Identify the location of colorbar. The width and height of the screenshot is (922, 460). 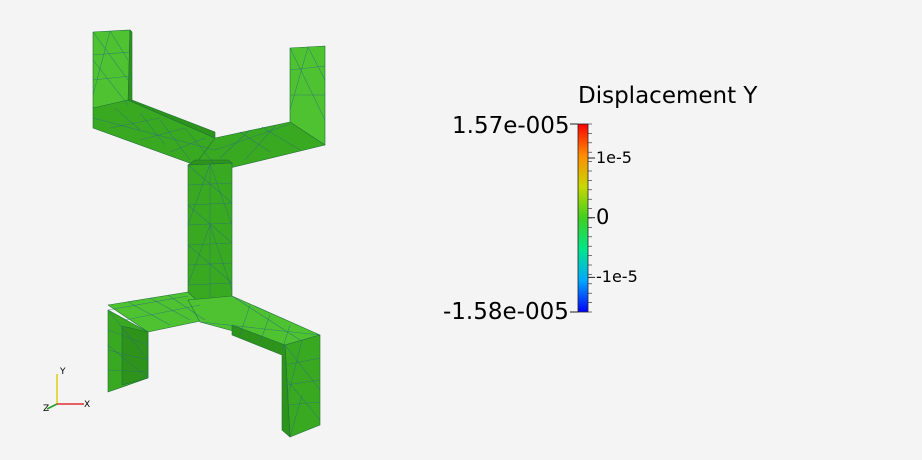
(582, 218).